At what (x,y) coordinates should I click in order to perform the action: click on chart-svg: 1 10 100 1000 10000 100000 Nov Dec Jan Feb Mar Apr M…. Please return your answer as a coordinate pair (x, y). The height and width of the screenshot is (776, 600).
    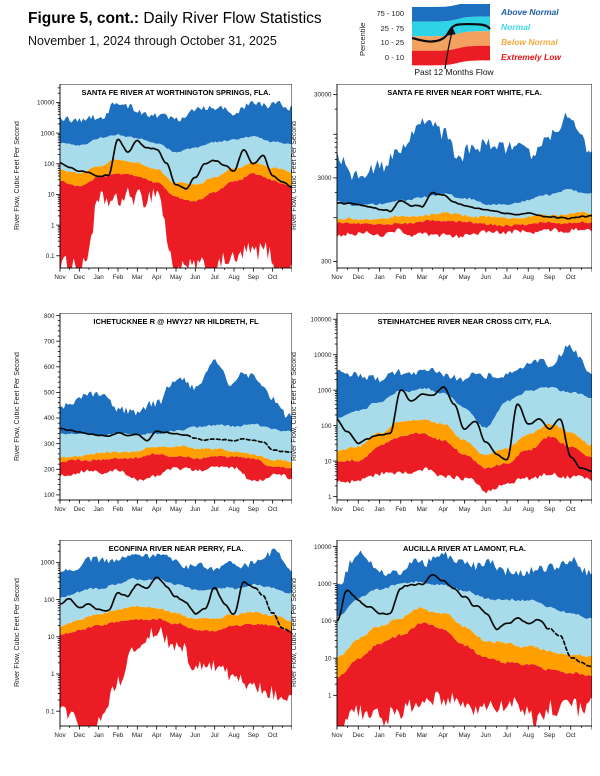
    Looking at the image, I should click on (451, 412).